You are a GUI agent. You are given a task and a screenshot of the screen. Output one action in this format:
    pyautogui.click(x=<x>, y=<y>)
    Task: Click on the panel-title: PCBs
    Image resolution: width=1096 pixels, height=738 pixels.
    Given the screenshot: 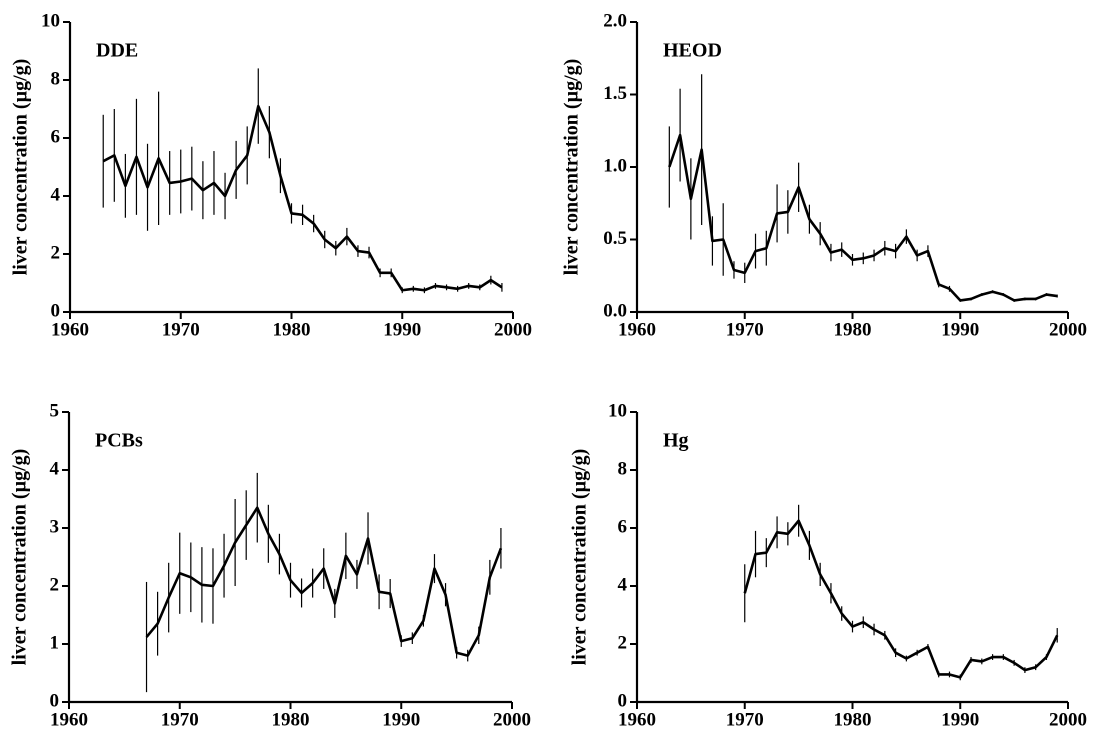 What is the action you would take?
    pyautogui.click(x=119, y=441)
    